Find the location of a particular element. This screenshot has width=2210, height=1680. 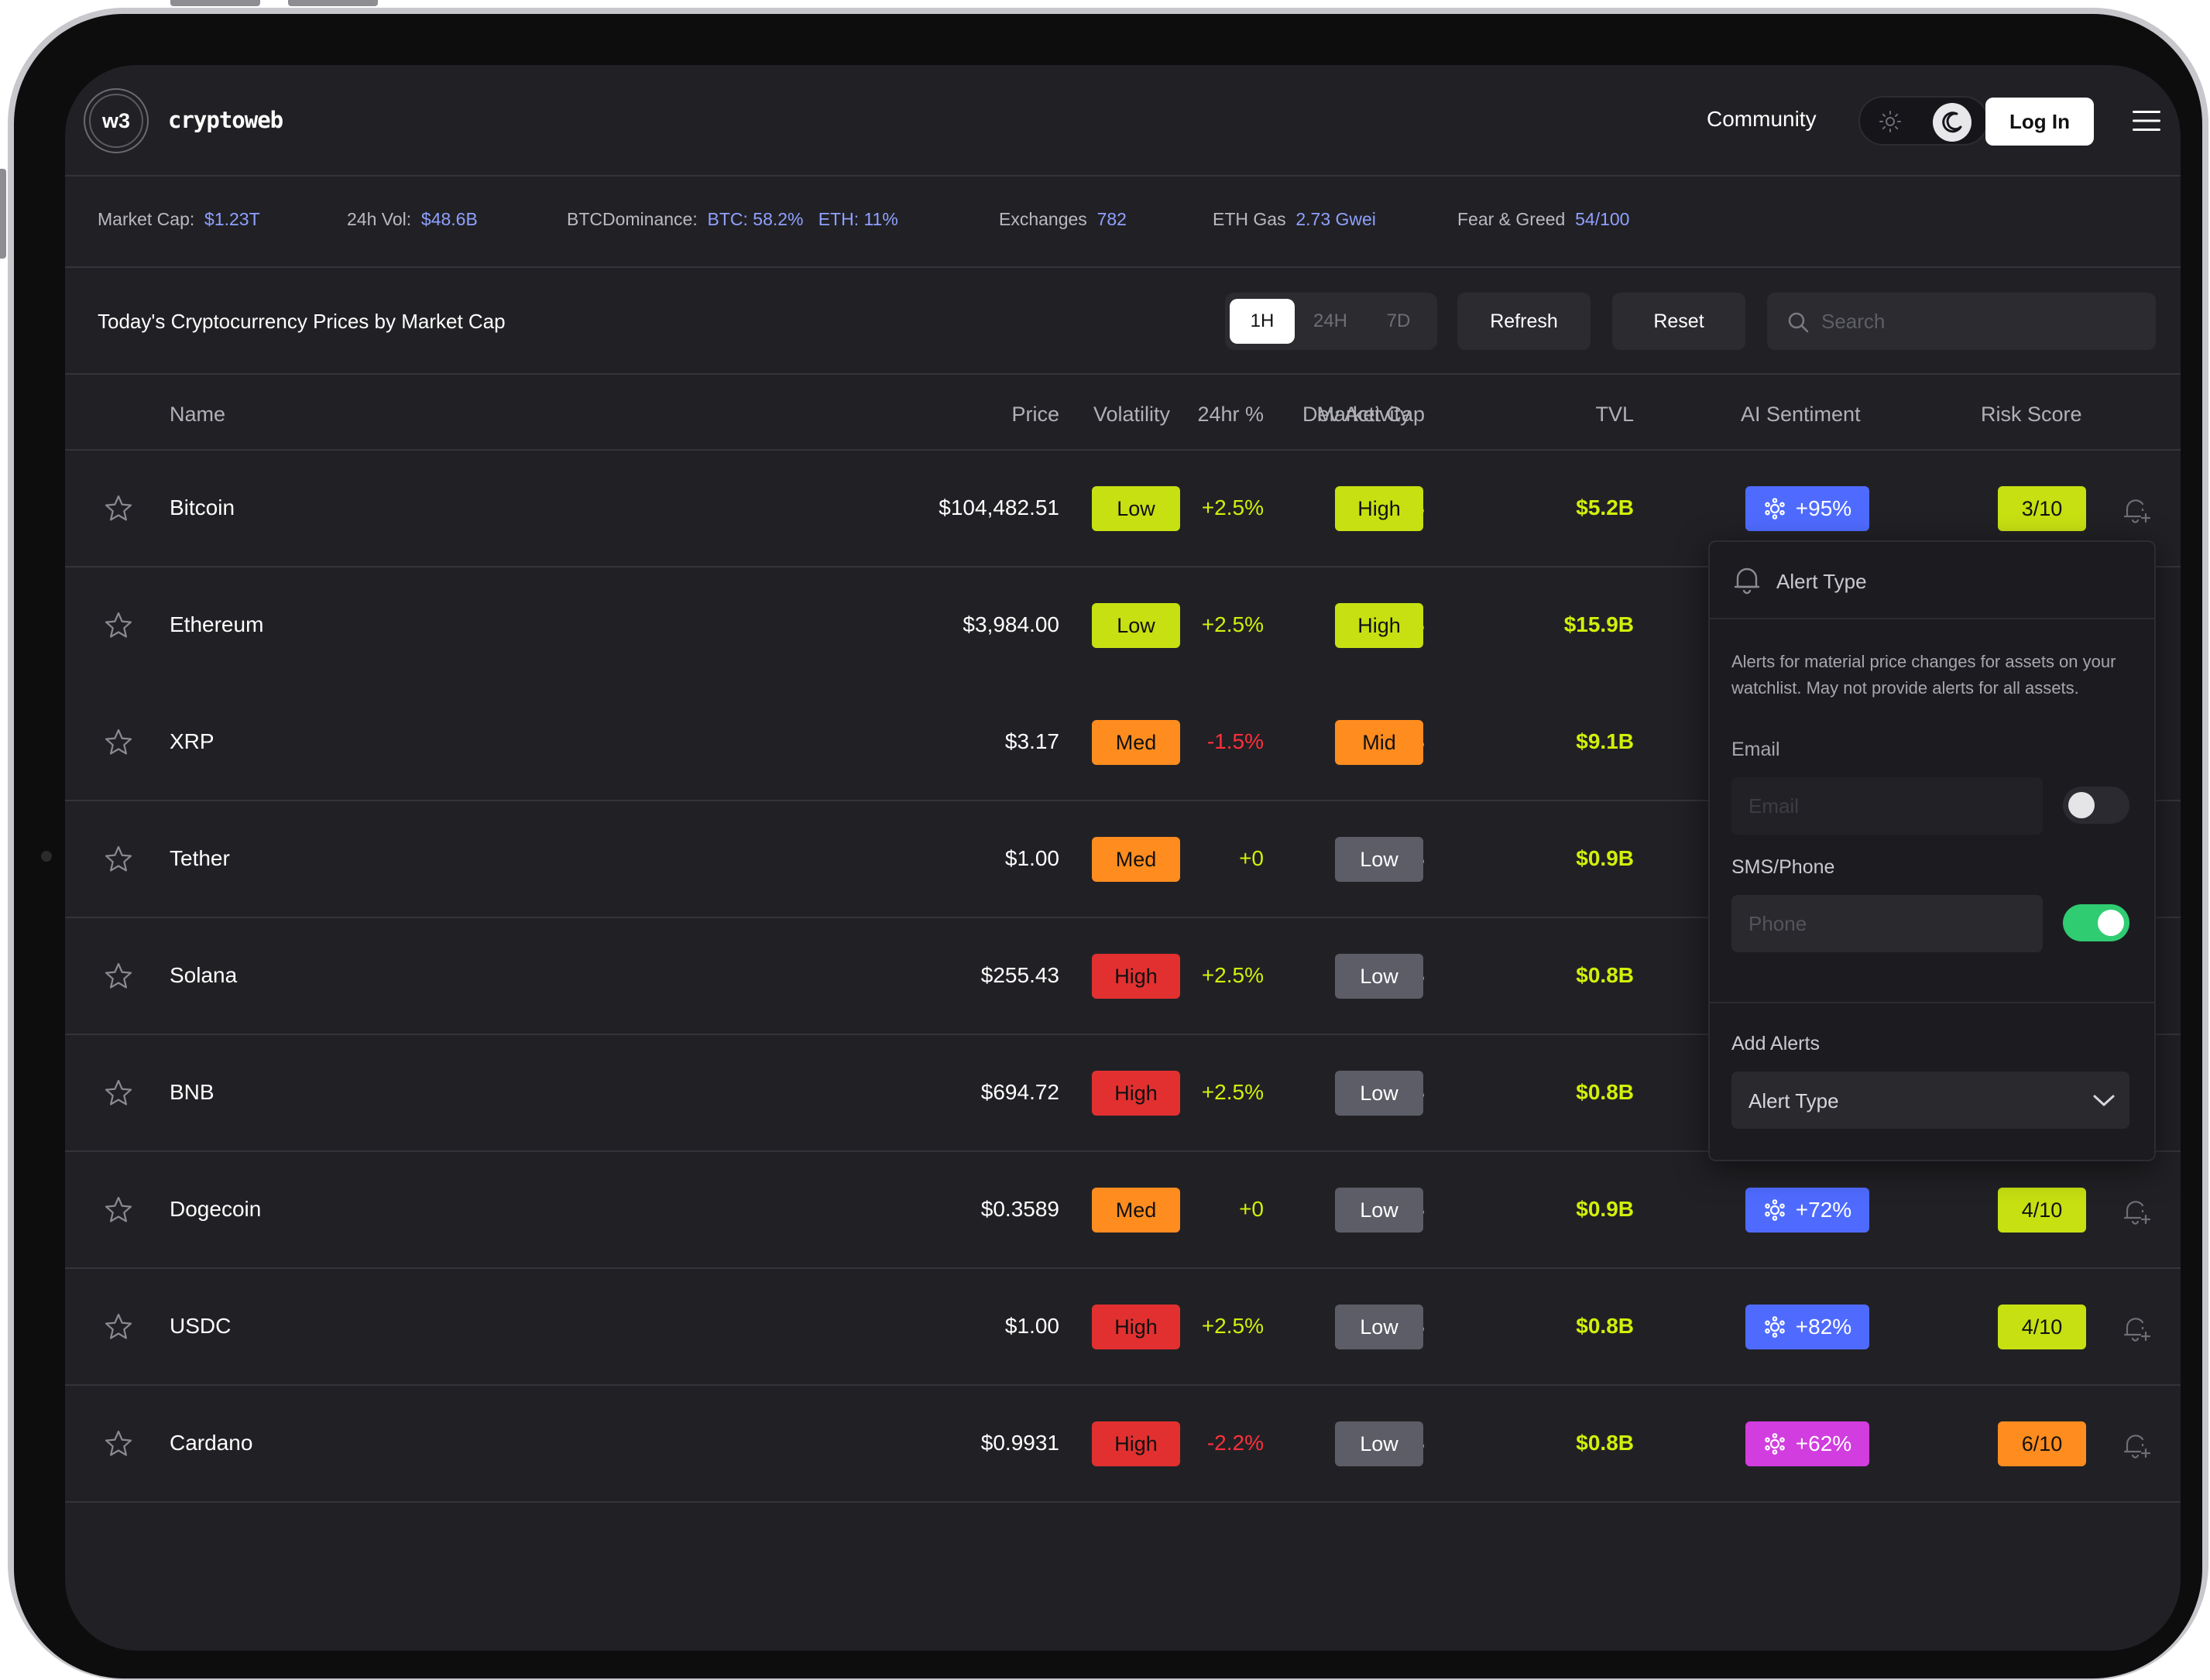

search-input is located at coordinates (1984, 321).